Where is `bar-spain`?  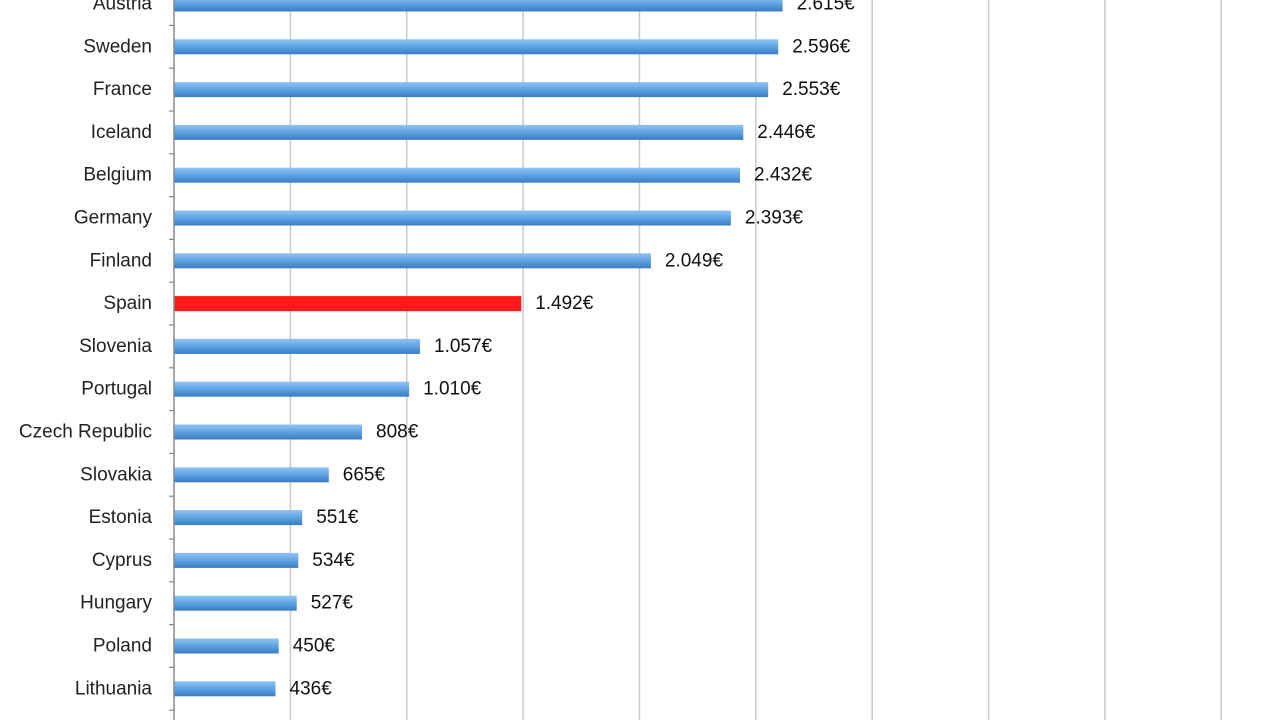
bar-spain is located at coordinates (348, 304).